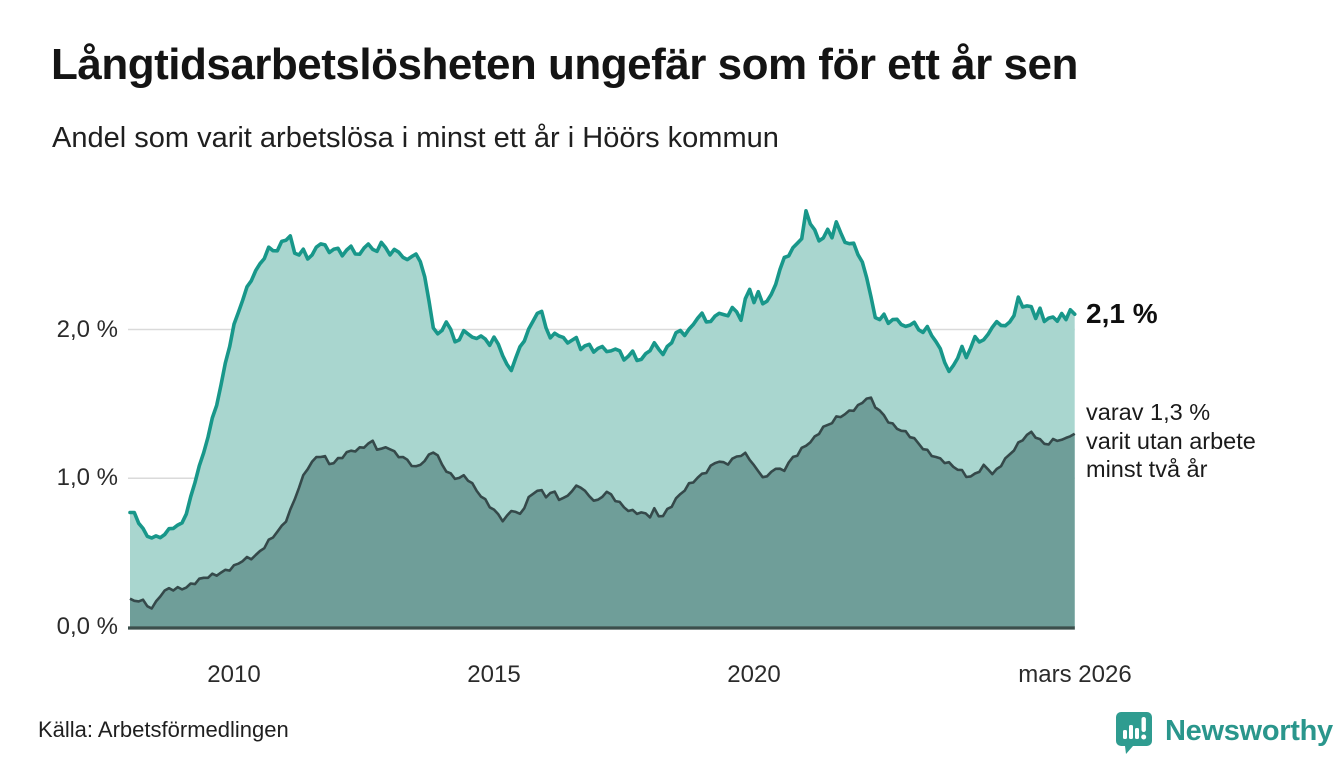 Image resolution: width=1340 pixels, height=780 pixels. I want to click on y-axis-tick-0: 0,0 %, so click(87, 626).